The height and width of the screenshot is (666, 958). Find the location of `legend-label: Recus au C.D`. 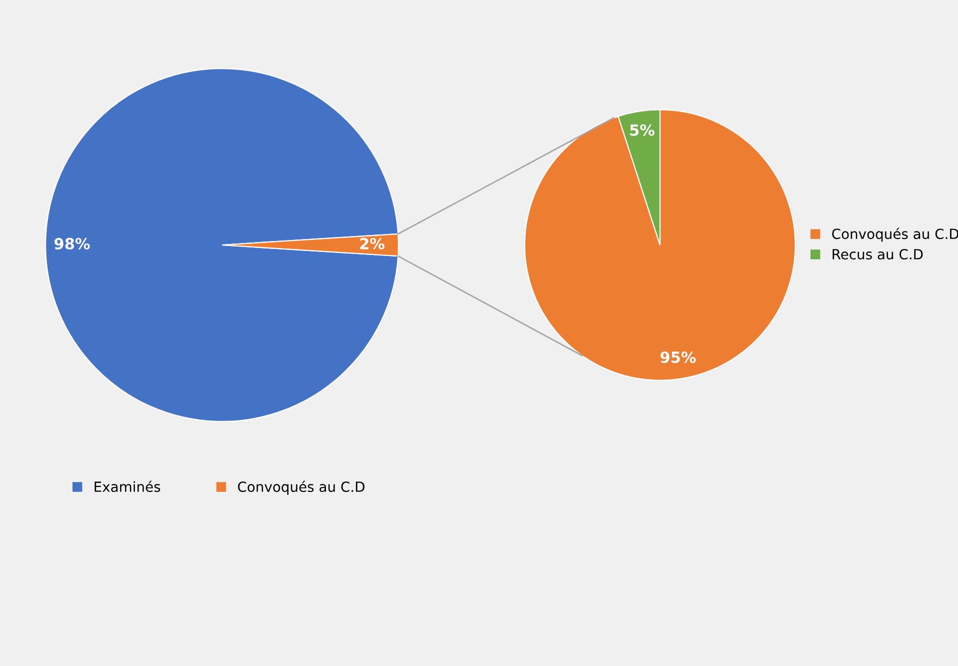

legend-label: Recus au C.D is located at coordinates (877, 254).